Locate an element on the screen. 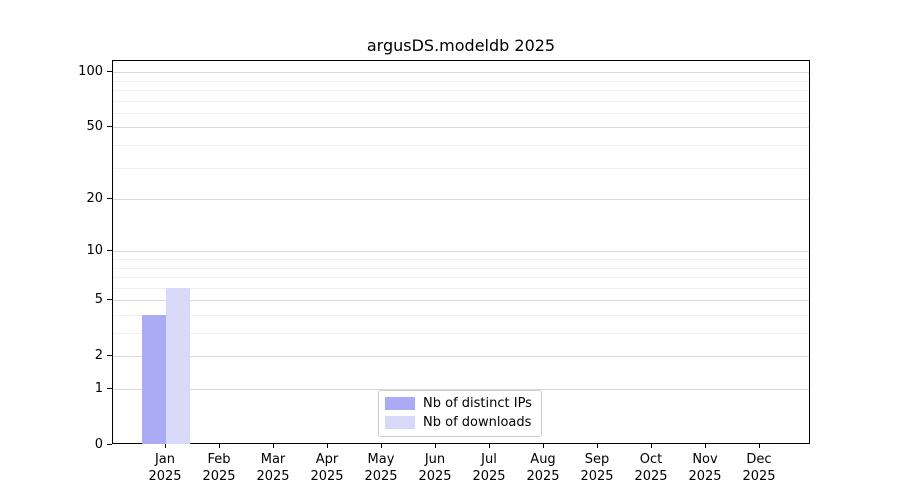 This screenshot has width=900, height=500. x-tick-label: Sep 2025 is located at coordinates (597, 468).